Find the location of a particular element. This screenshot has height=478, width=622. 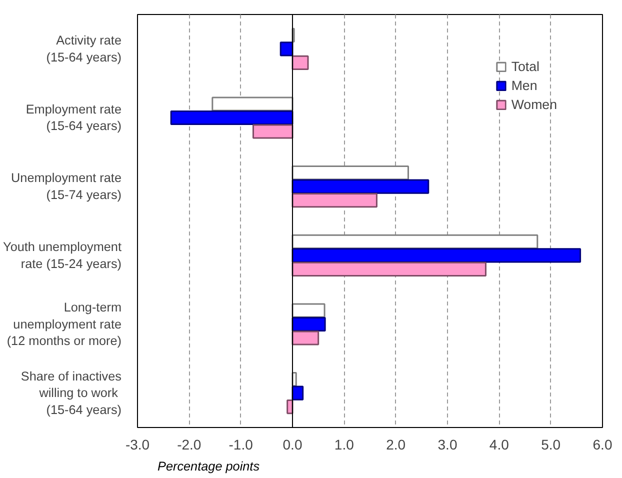

x-tick-label: 2.0 is located at coordinates (396, 444).